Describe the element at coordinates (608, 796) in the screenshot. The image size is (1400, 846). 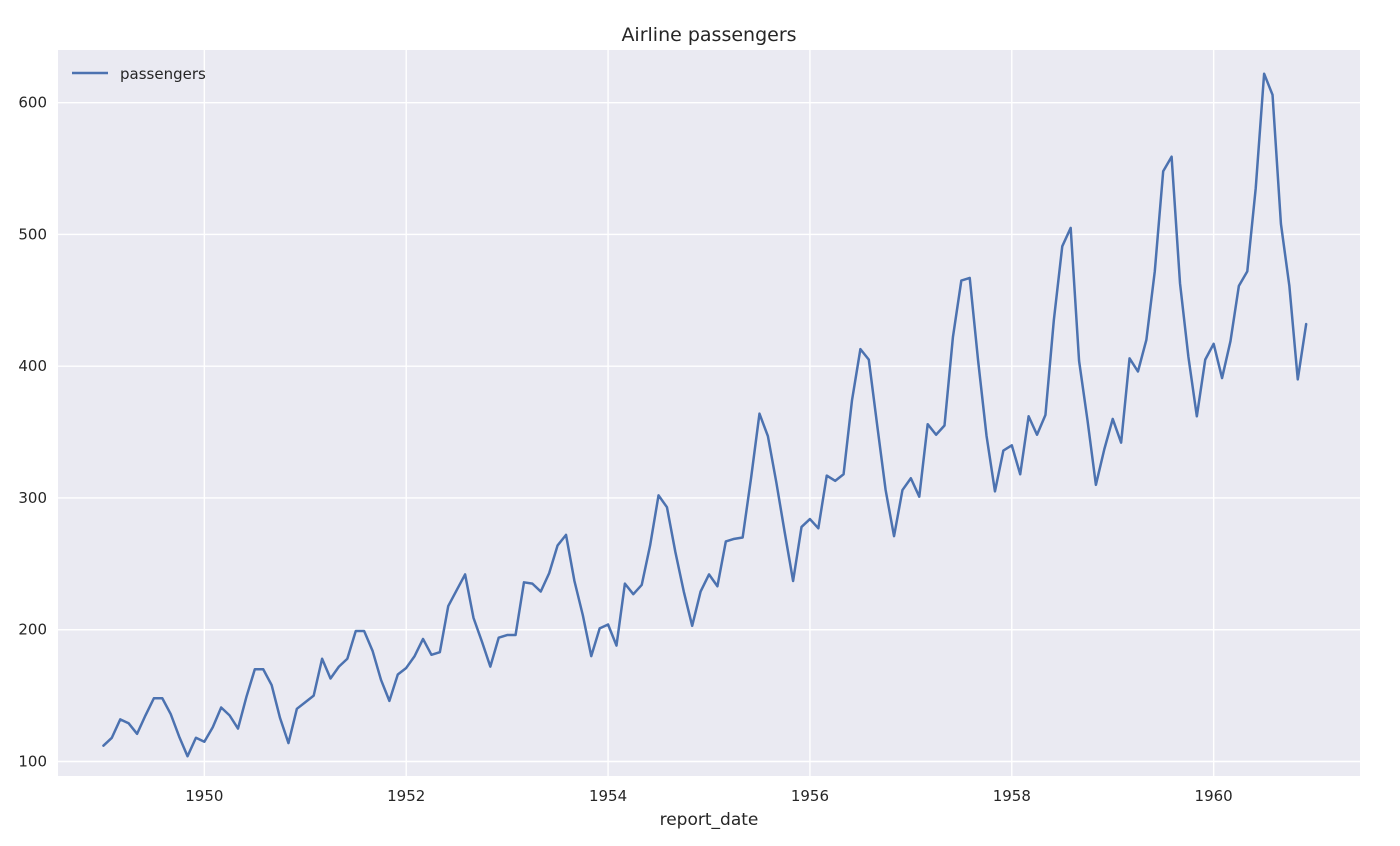
I see `x-tick-label: 1954` at that location.